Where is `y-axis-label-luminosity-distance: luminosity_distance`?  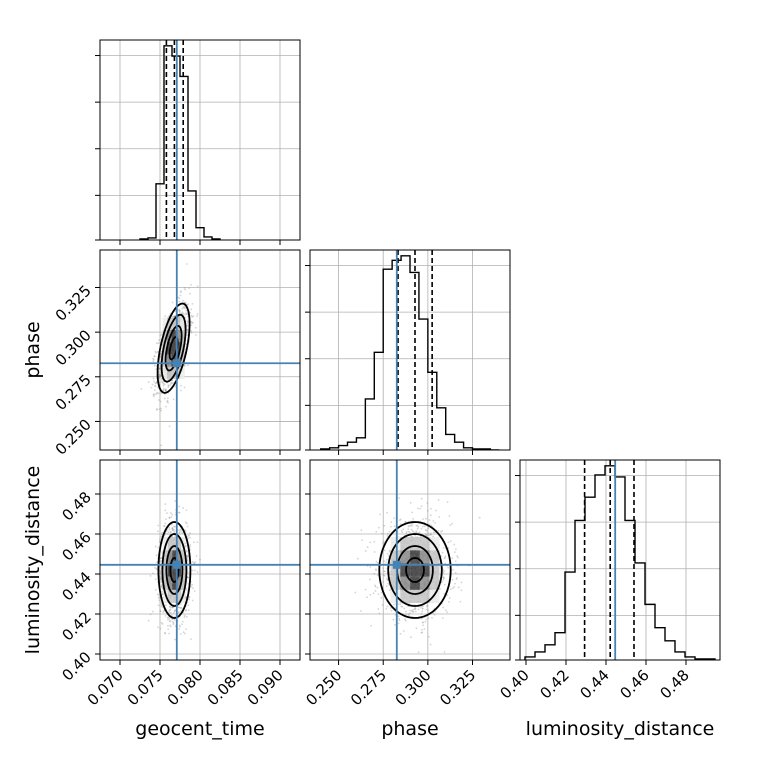
y-axis-label-luminosity-distance: luminosity_distance is located at coordinates (33, 560).